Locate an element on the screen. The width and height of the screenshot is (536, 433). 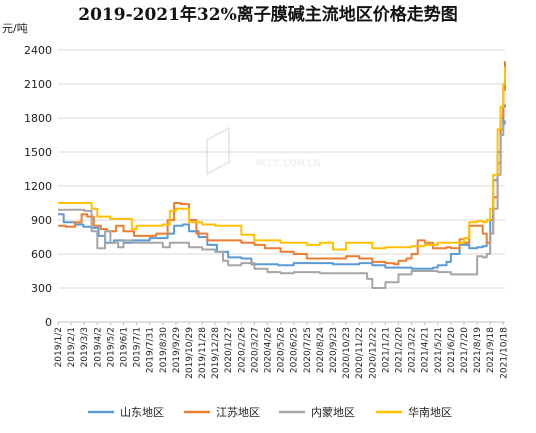
y-tick-label: 600 is located at coordinates (41, 254).